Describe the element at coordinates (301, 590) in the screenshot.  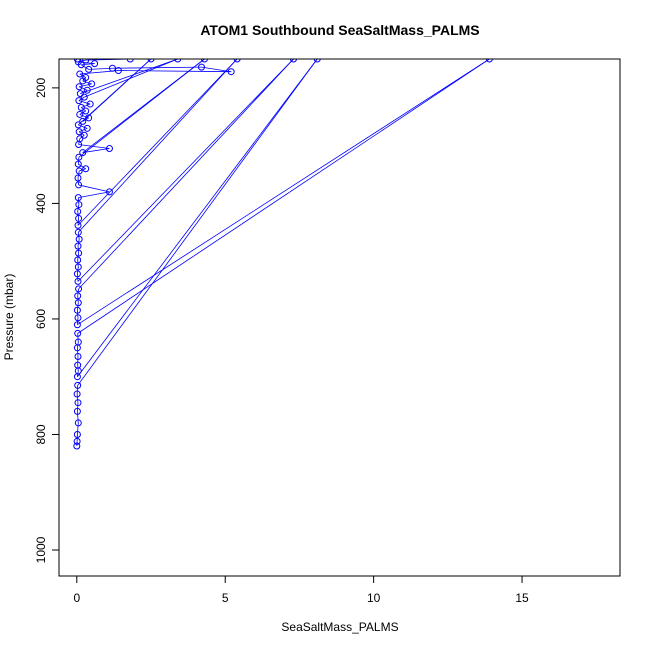
I see `x-axis: 0 5 10 15` at that location.